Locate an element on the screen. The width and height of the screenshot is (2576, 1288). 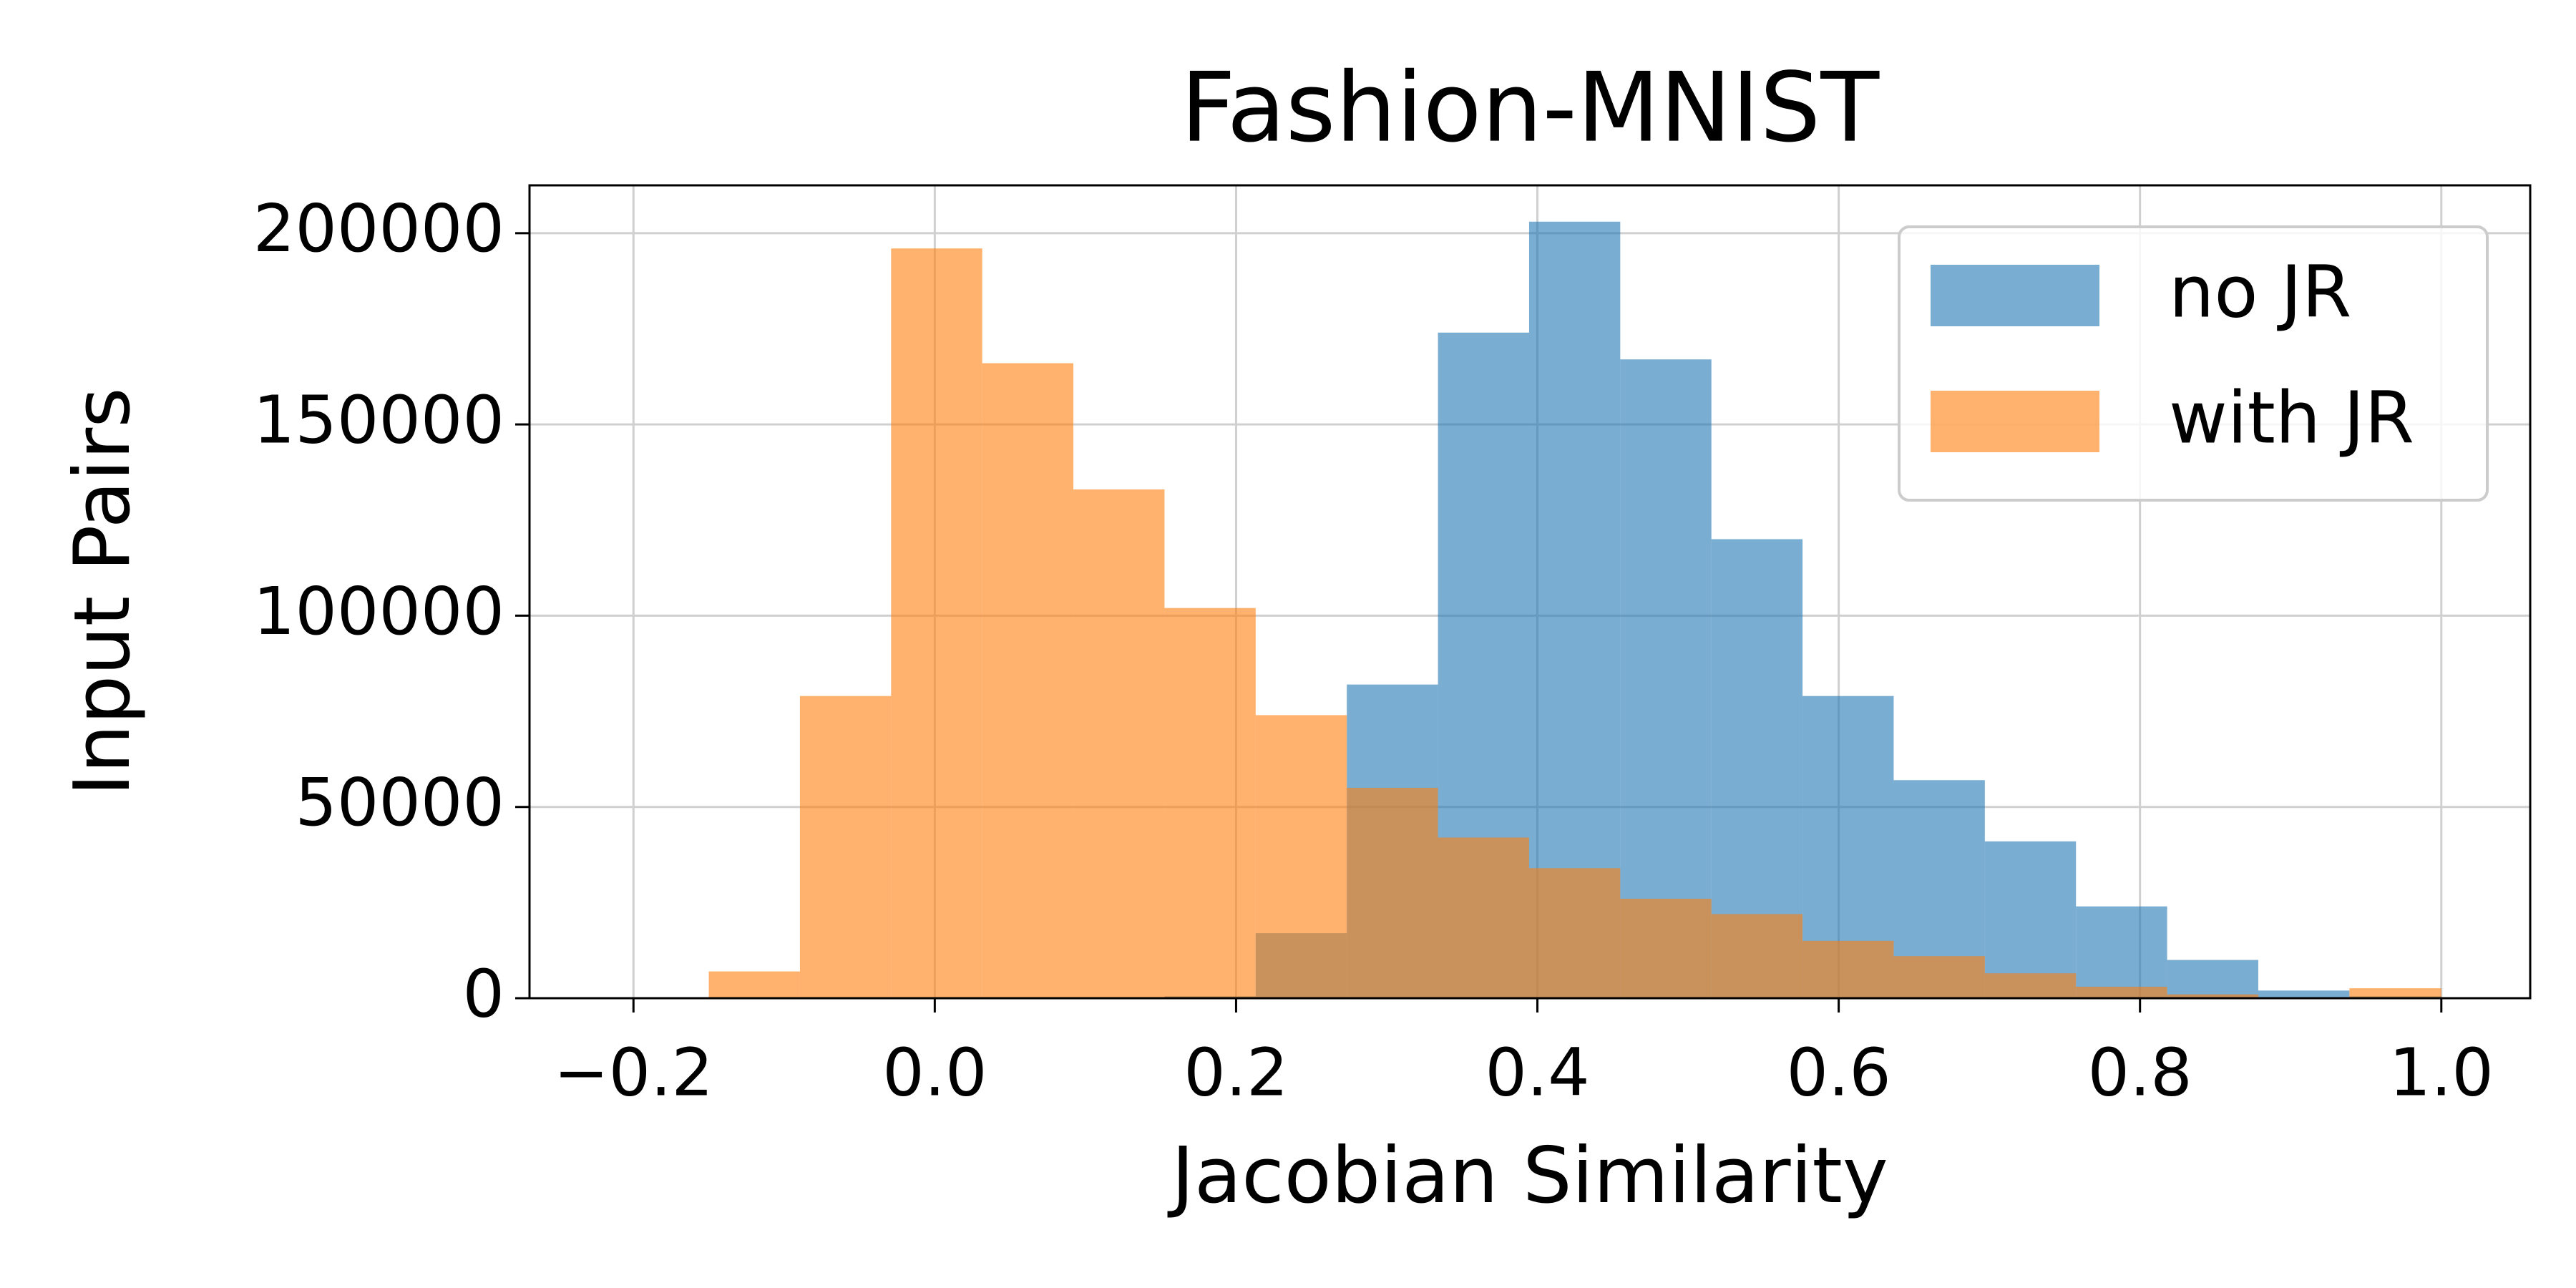
chart-title: Fashion-MNIST is located at coordinates (1530, 108).